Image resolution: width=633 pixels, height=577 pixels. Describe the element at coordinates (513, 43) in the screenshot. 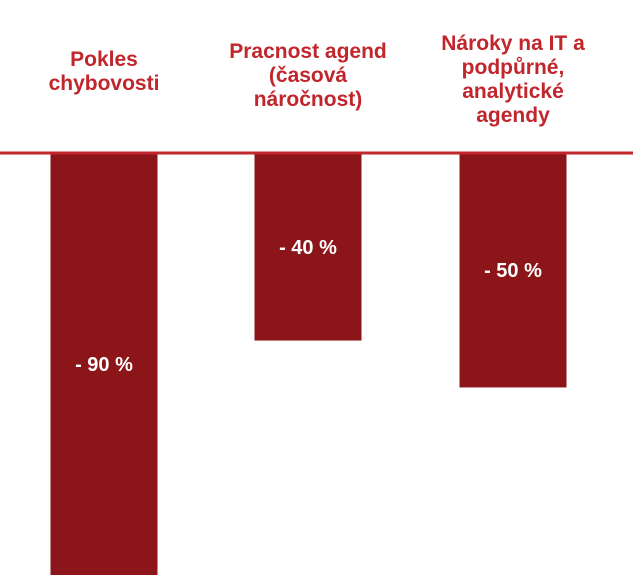

I see `category-label-3-line-1: Nároky na IT a` at that location.